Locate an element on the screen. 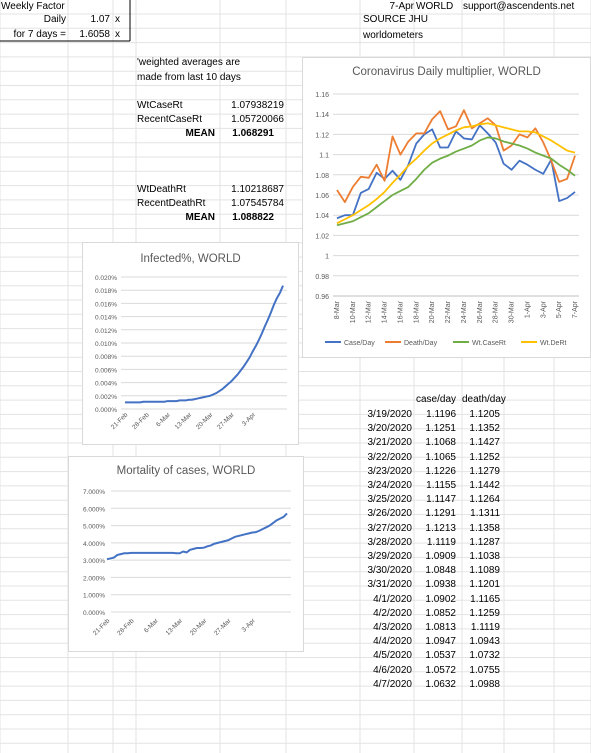 This screenshot has height=753, width=591. table-case-cell: 1.0813 is located at coordinates (440, 627).